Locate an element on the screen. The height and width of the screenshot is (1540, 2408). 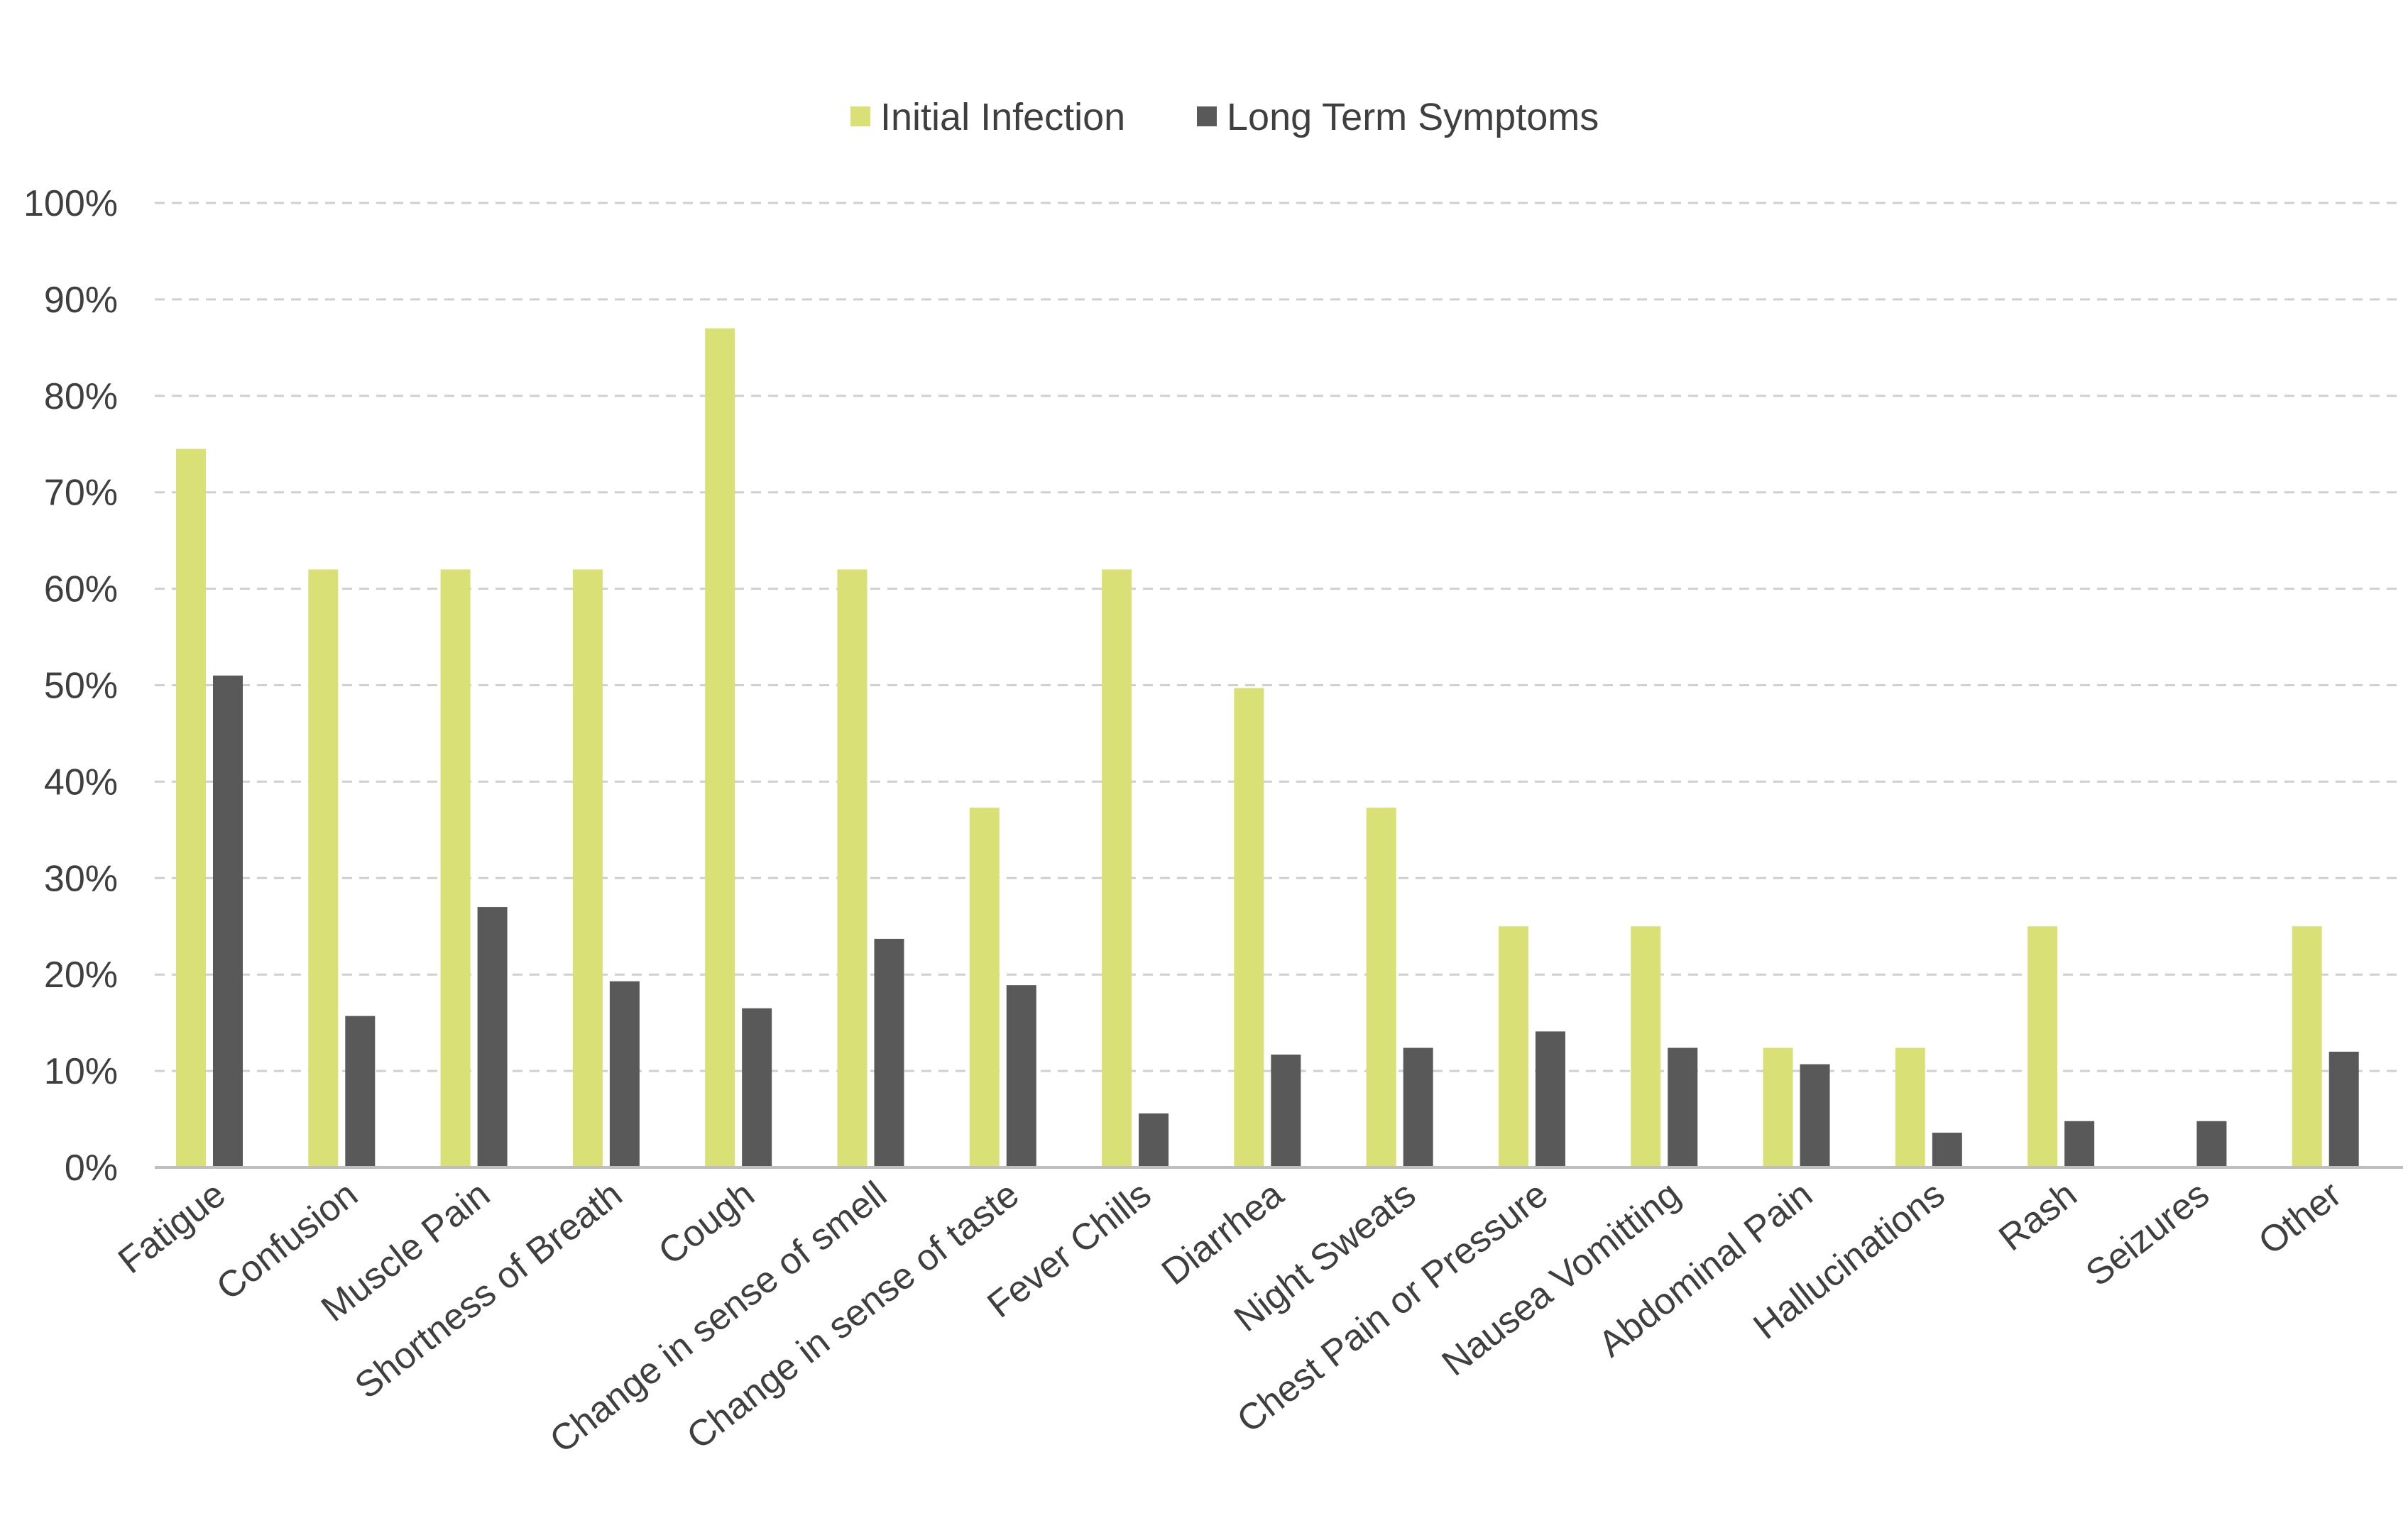
x-category-label: Fatigue is located at coordinates (172, 1228).